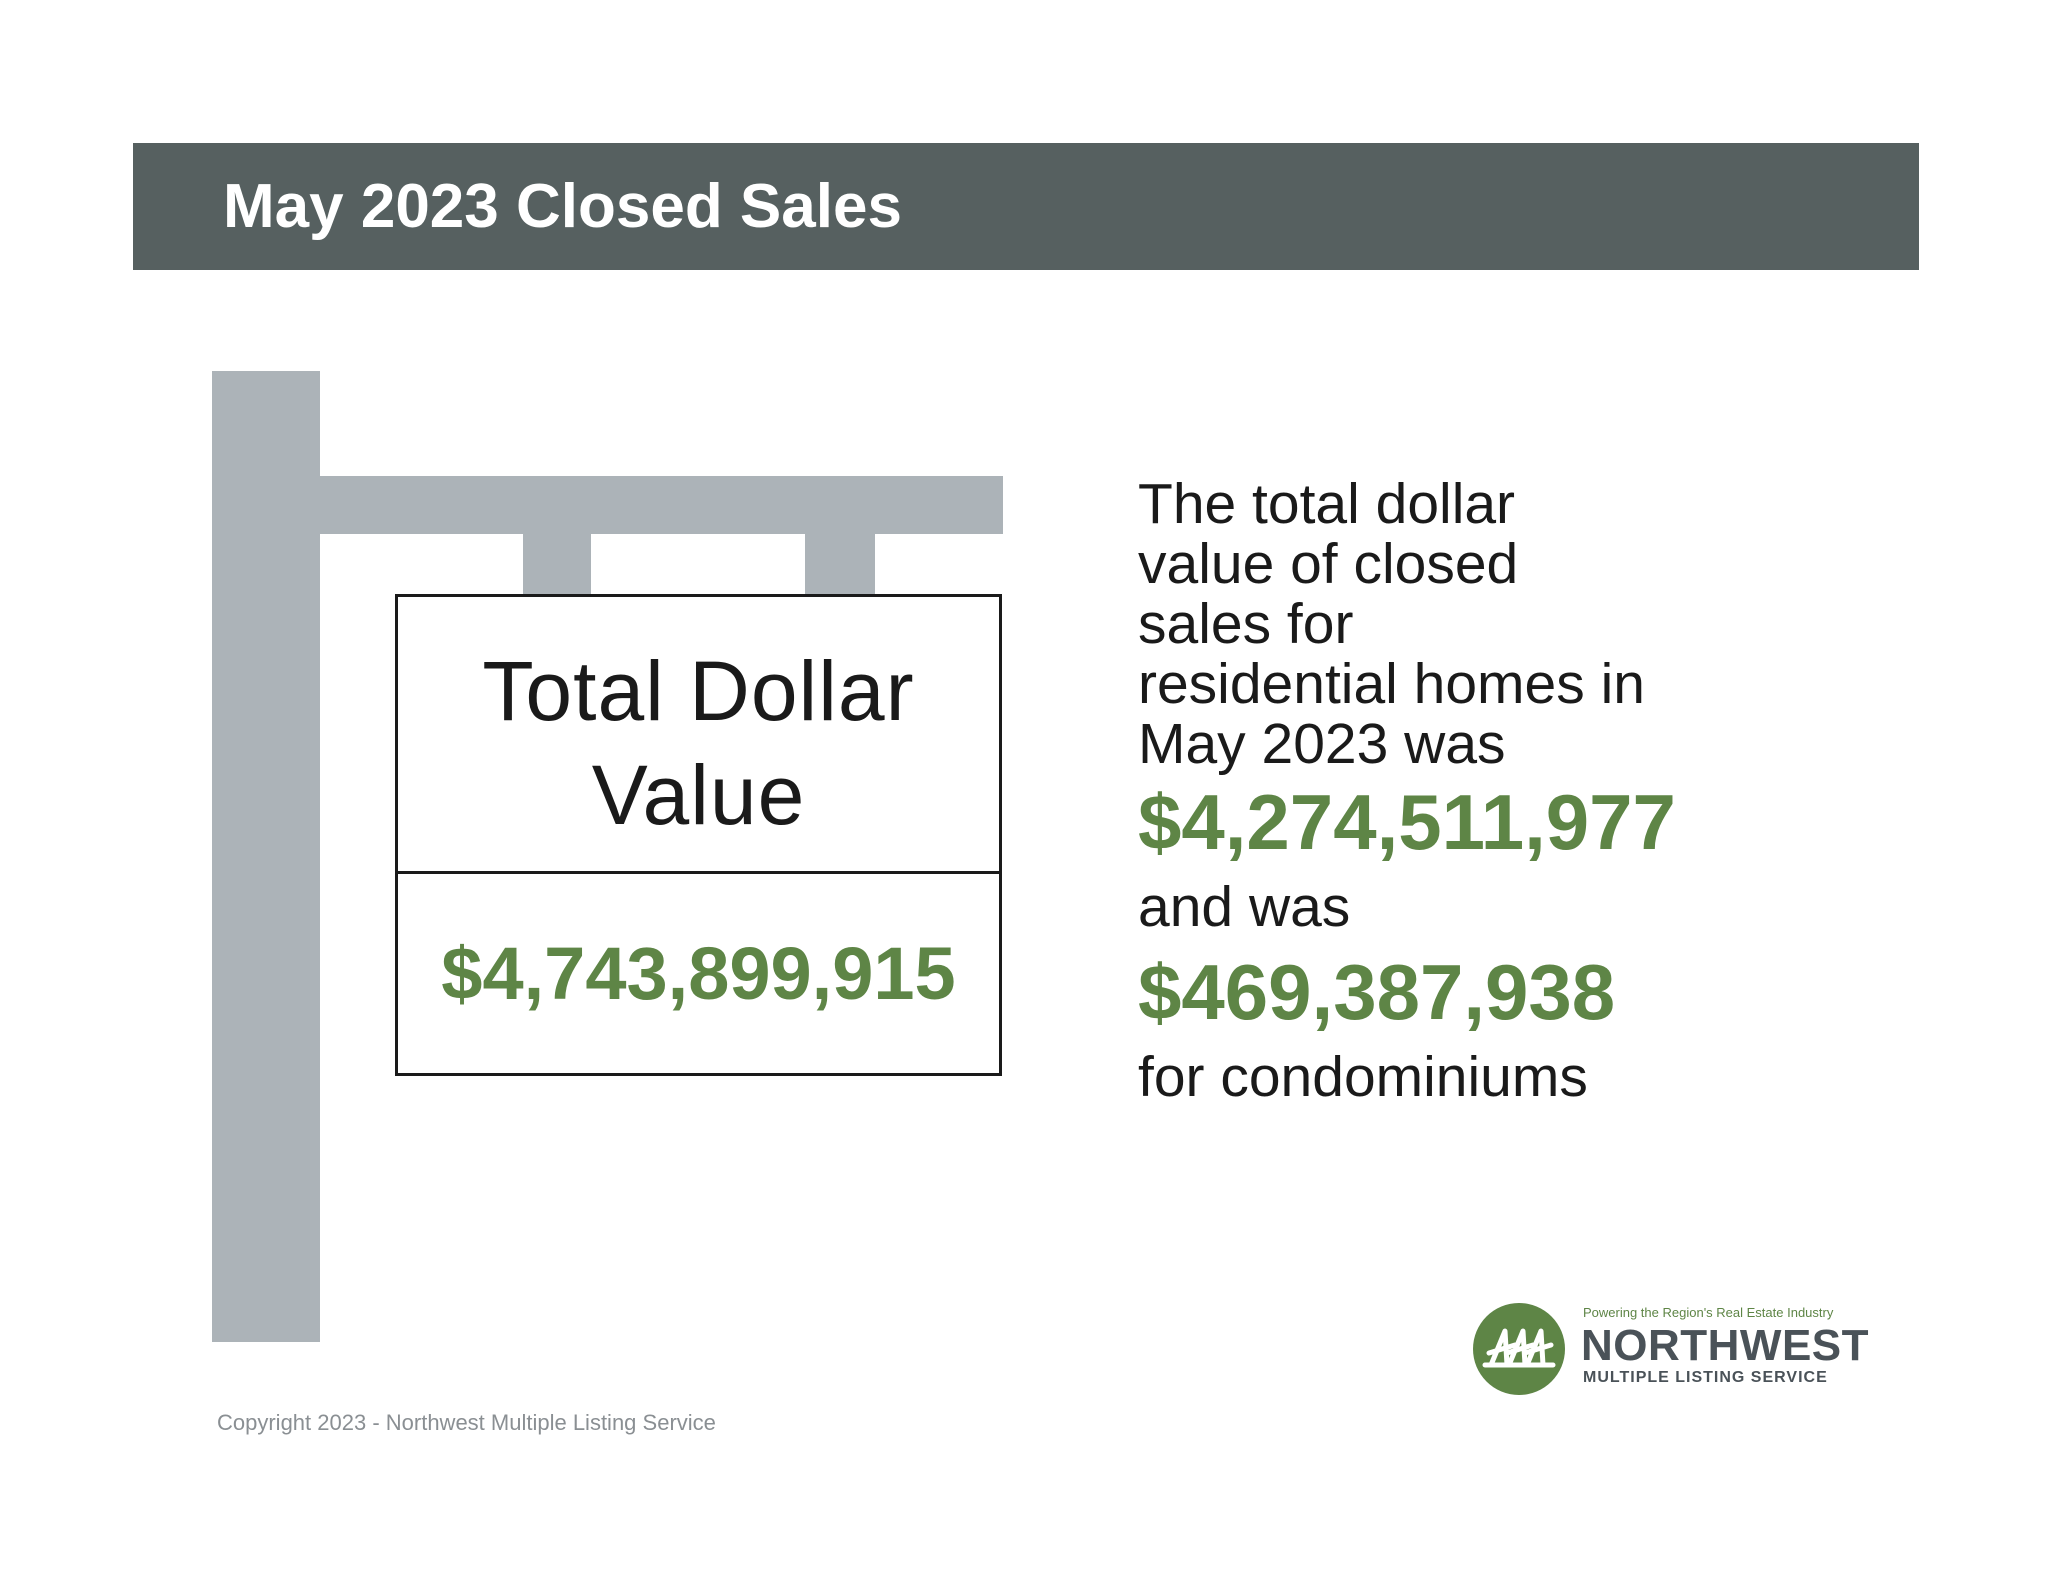  What do you see at coordinates (1246, 624) in the screenshot?
I see `description-line: sales for` at bounding box center [1246, 624].